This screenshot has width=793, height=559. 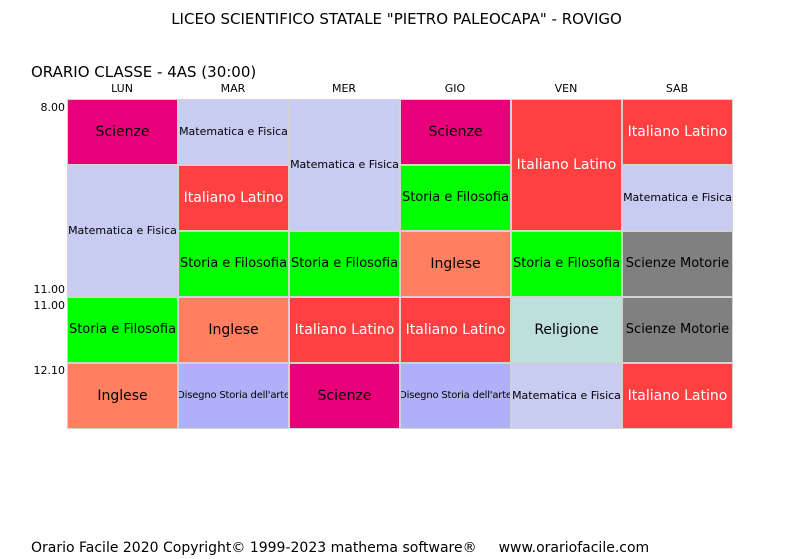 What do you see at coordinates (344, 88) in the screenshot?
I see `day-header-mer: MER` at bounding box center [344, 88].